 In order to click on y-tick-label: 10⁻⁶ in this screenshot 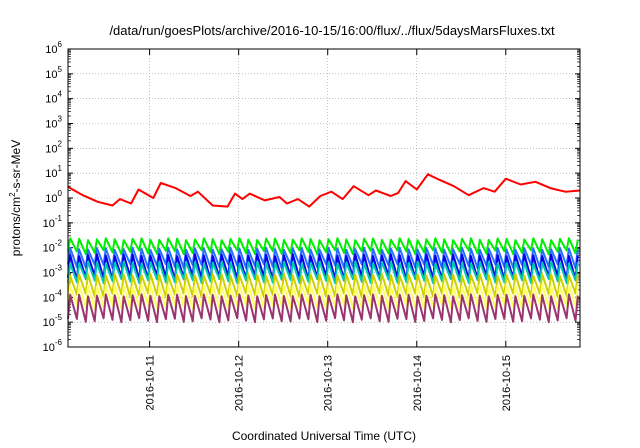, I will do `click(53, 346)`.